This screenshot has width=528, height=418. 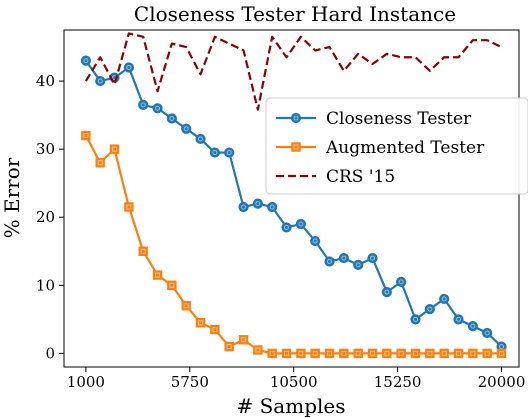 What do you see at coordinates (294, 382) in the screenshot?
I see `x-tick-label: 10500` at bounding box center [294, 382].